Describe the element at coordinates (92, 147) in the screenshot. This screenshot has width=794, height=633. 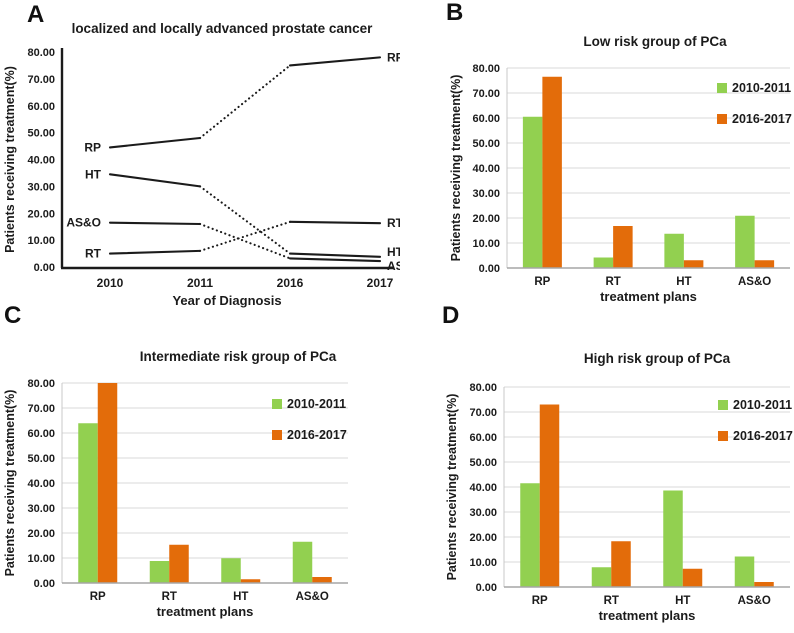
I see `series-label-left-RP: RP` at that location.